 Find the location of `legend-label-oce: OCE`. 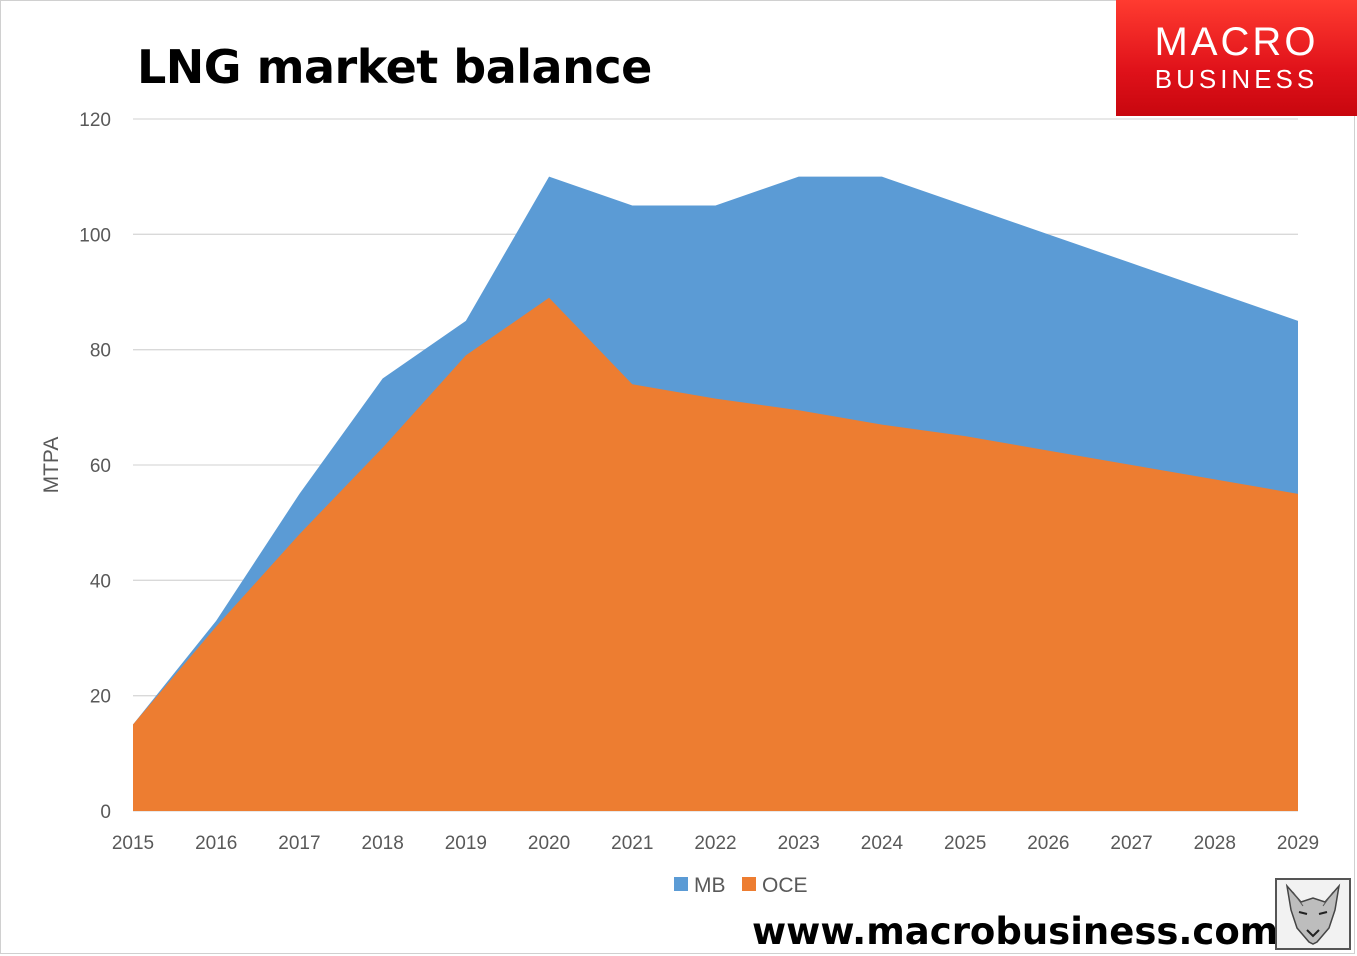

legend-label-oce: OCE is located at coordinates (785, 885).